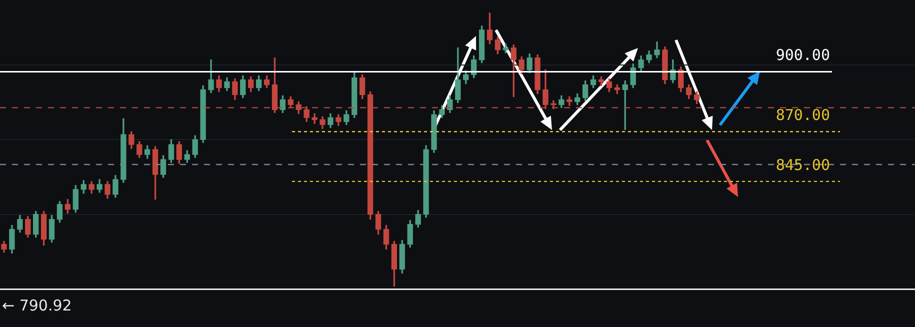 The height and width of the screenshot is (327, 915). I want to click on ref-line-label: 870.00, so click(803, 115).